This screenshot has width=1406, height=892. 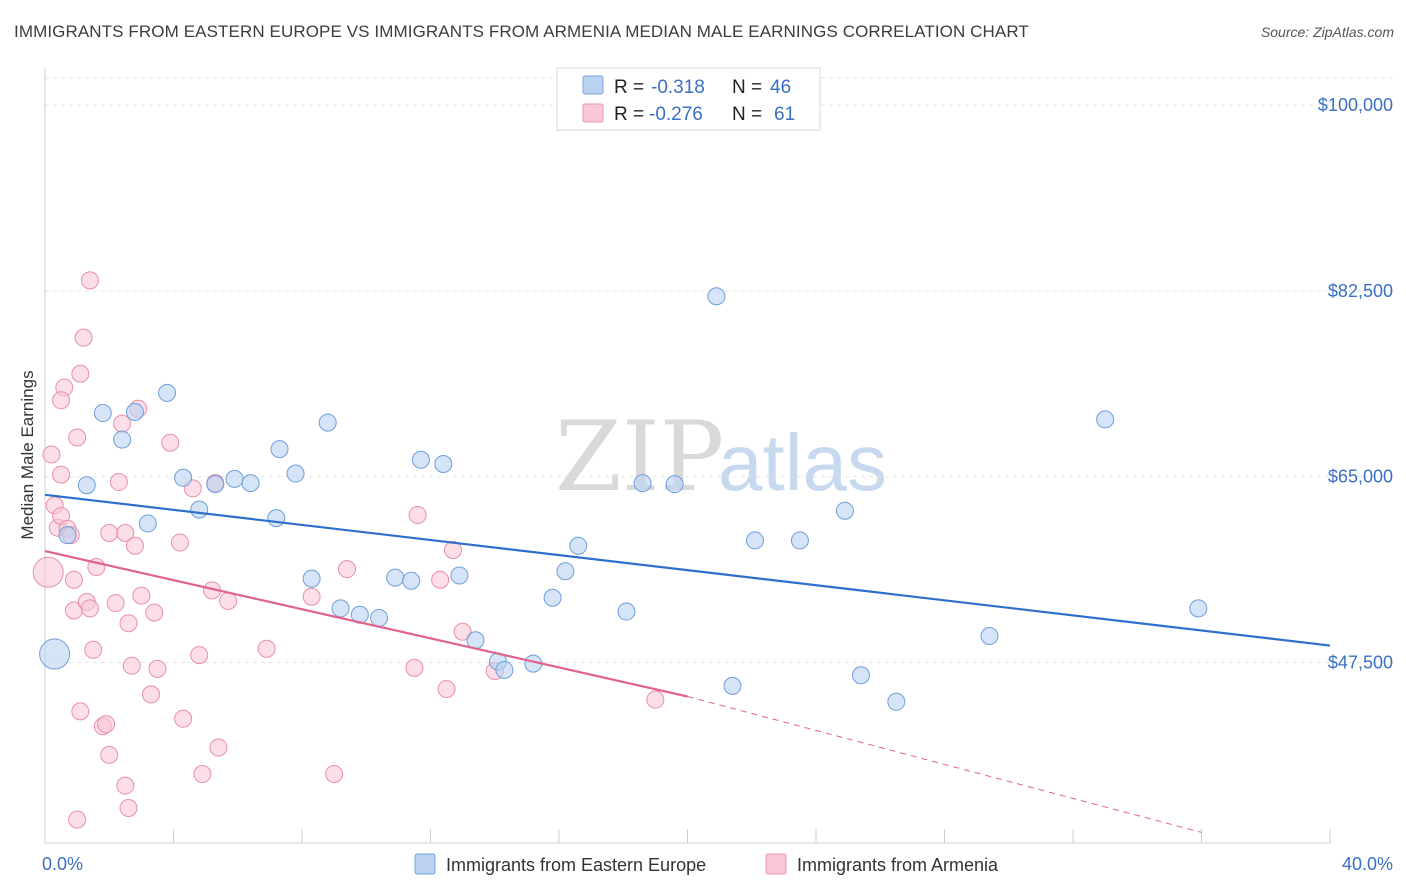 I want to click on legend-r-value-armenia: -0.276, so click(x=676, y=114).